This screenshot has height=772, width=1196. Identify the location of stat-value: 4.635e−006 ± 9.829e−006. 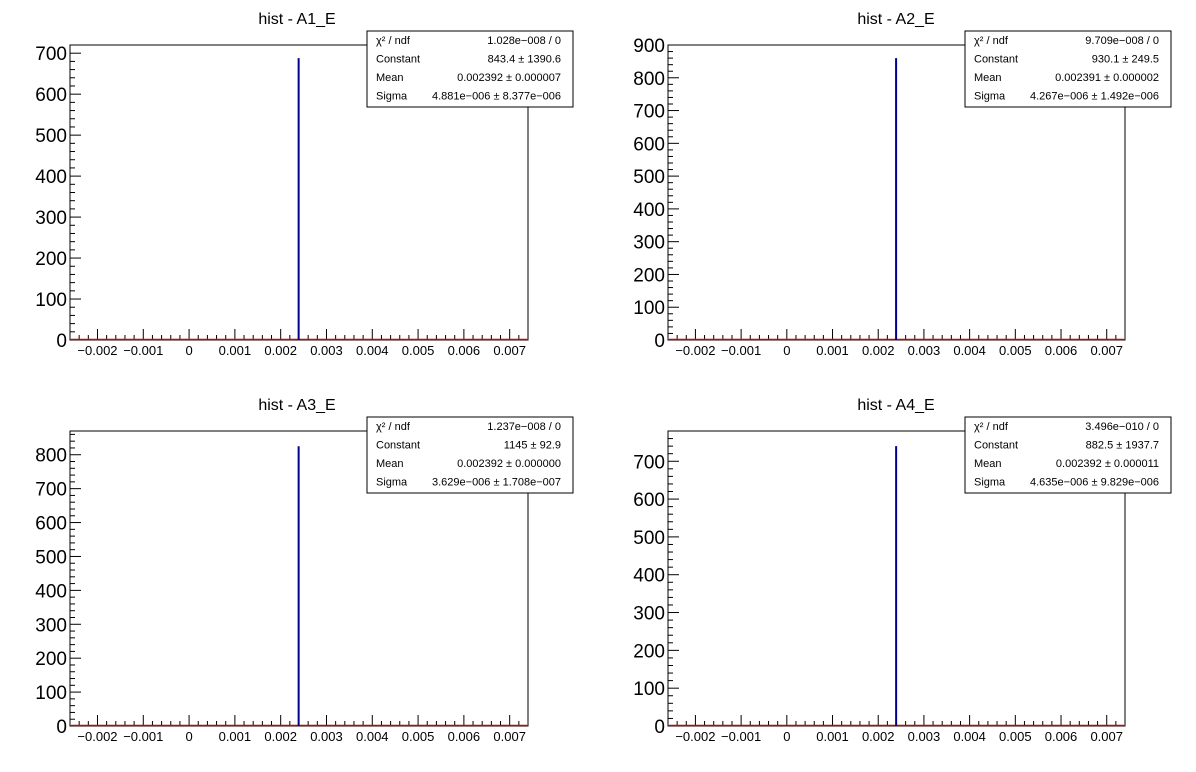
(1094, 483).